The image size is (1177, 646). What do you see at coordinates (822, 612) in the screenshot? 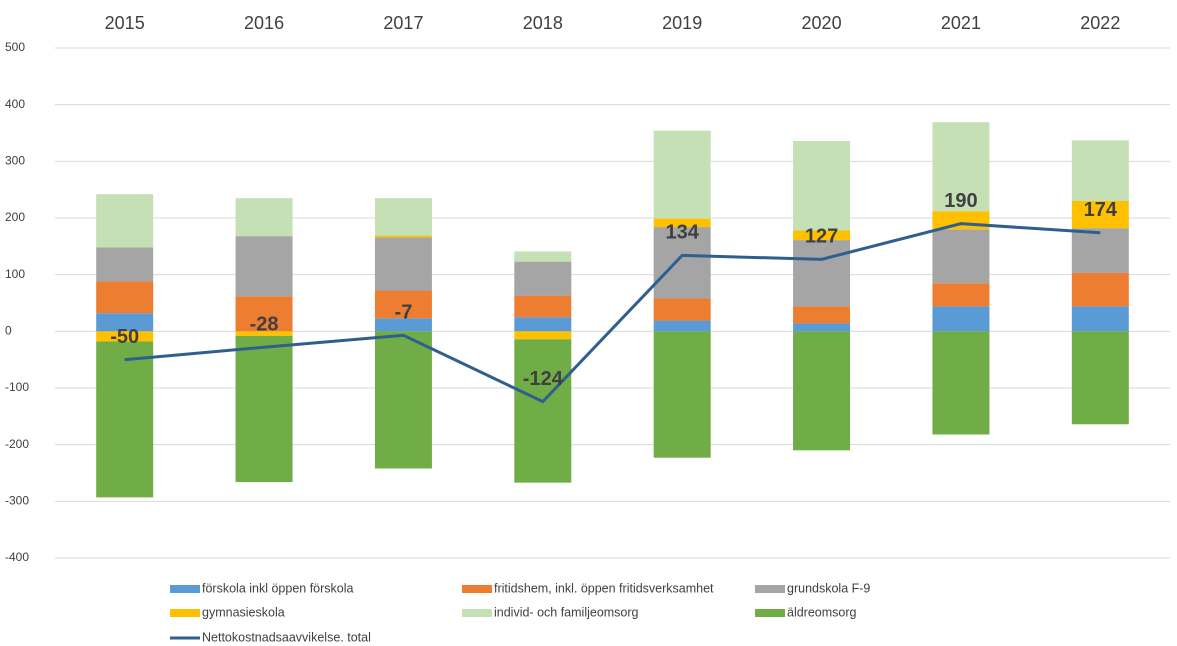
I see `legend-label: äldreomsorg` at bounding box center [822, 612].